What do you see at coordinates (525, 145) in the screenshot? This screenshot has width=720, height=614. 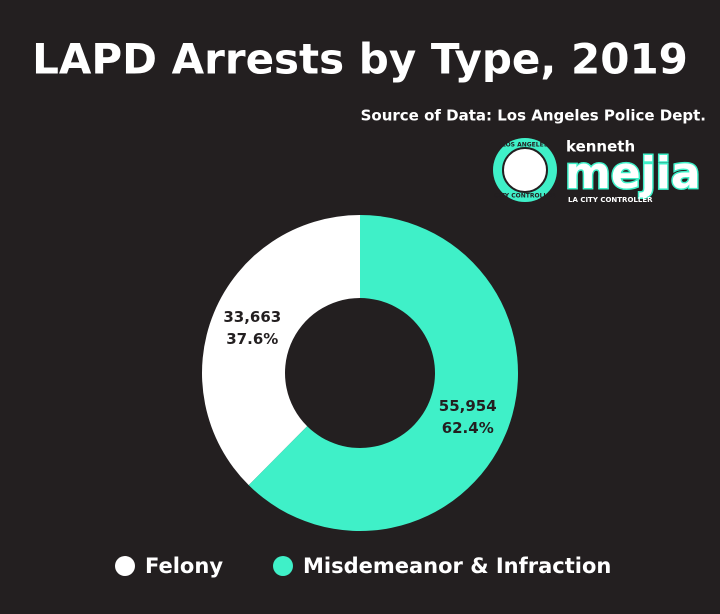 I see `seal-text: LOS ANGELES` at bounding box center [525, 145].